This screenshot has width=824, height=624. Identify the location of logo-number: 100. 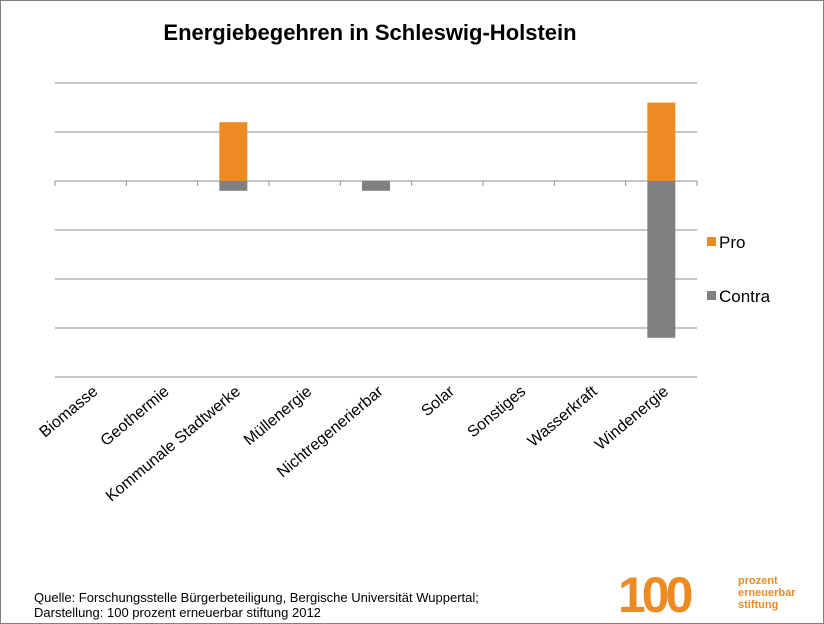
(655, 595).